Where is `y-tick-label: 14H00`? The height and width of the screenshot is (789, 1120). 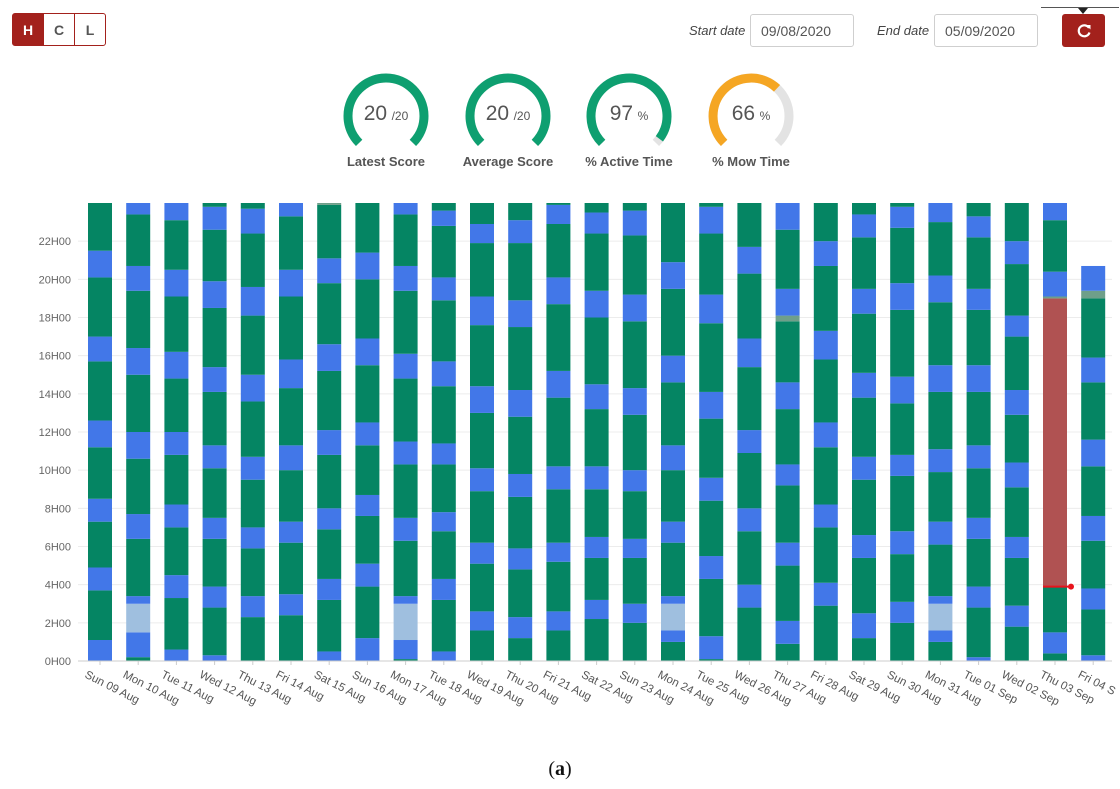
y-tick-label: 14H00 is located at coordinates (55, 395).